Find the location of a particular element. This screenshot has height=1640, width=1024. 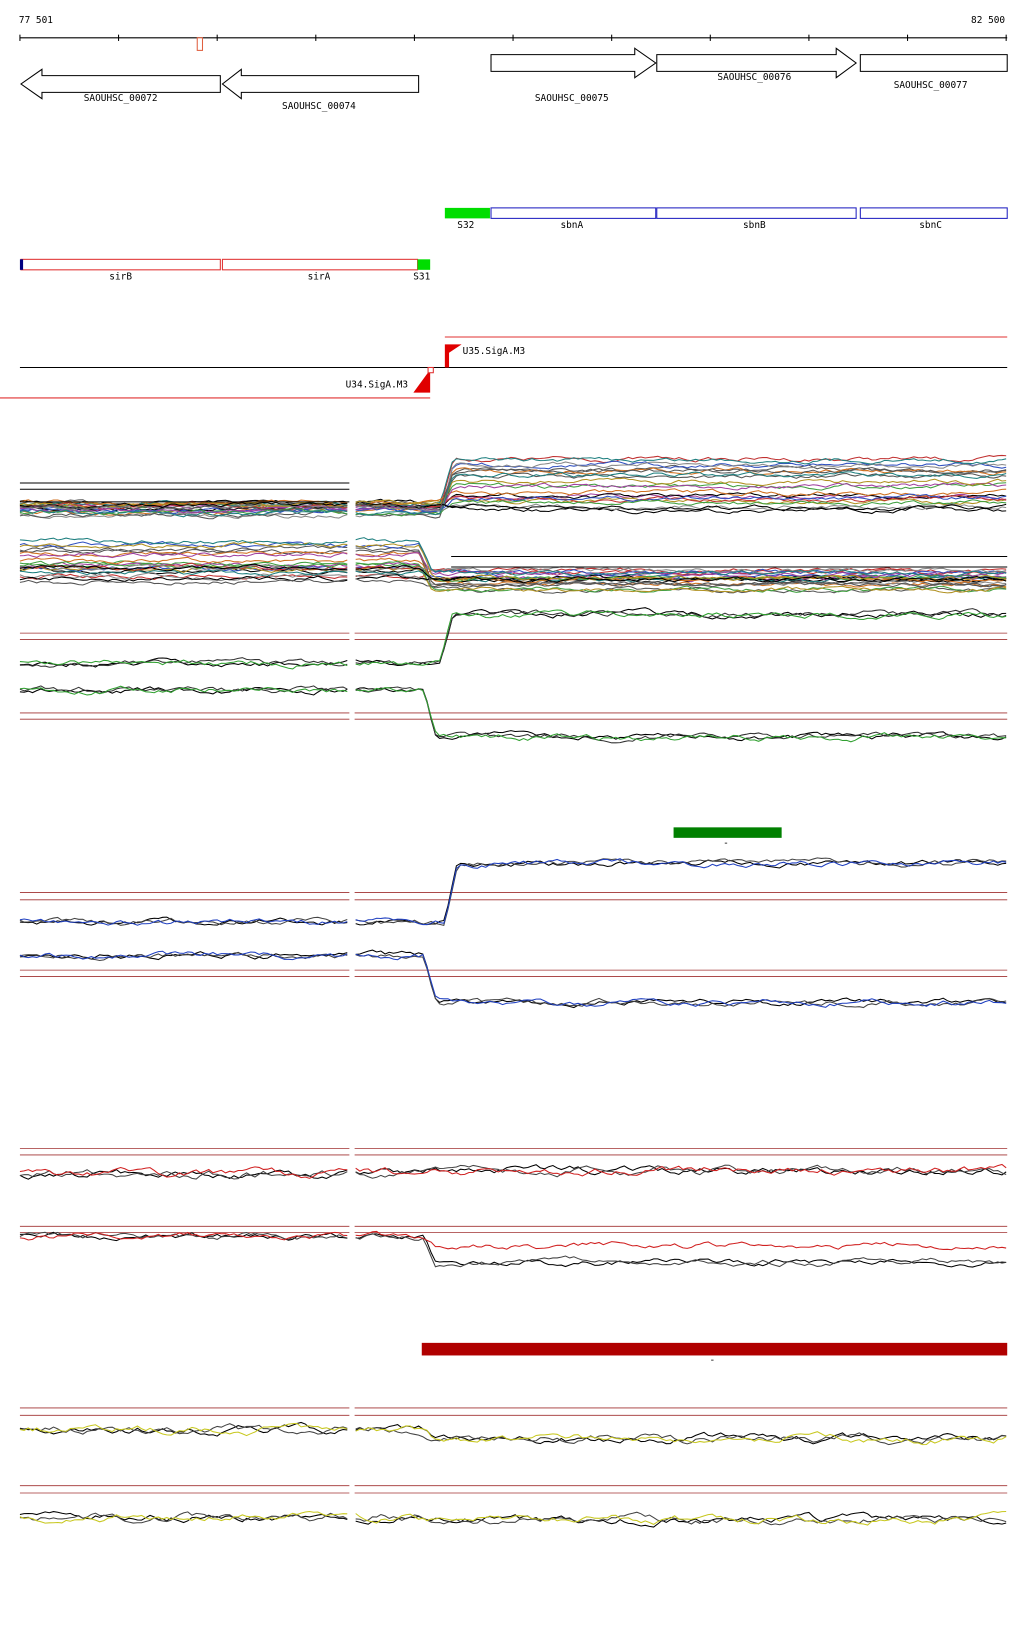

promoter-flag is located at coordinates (453, 356).